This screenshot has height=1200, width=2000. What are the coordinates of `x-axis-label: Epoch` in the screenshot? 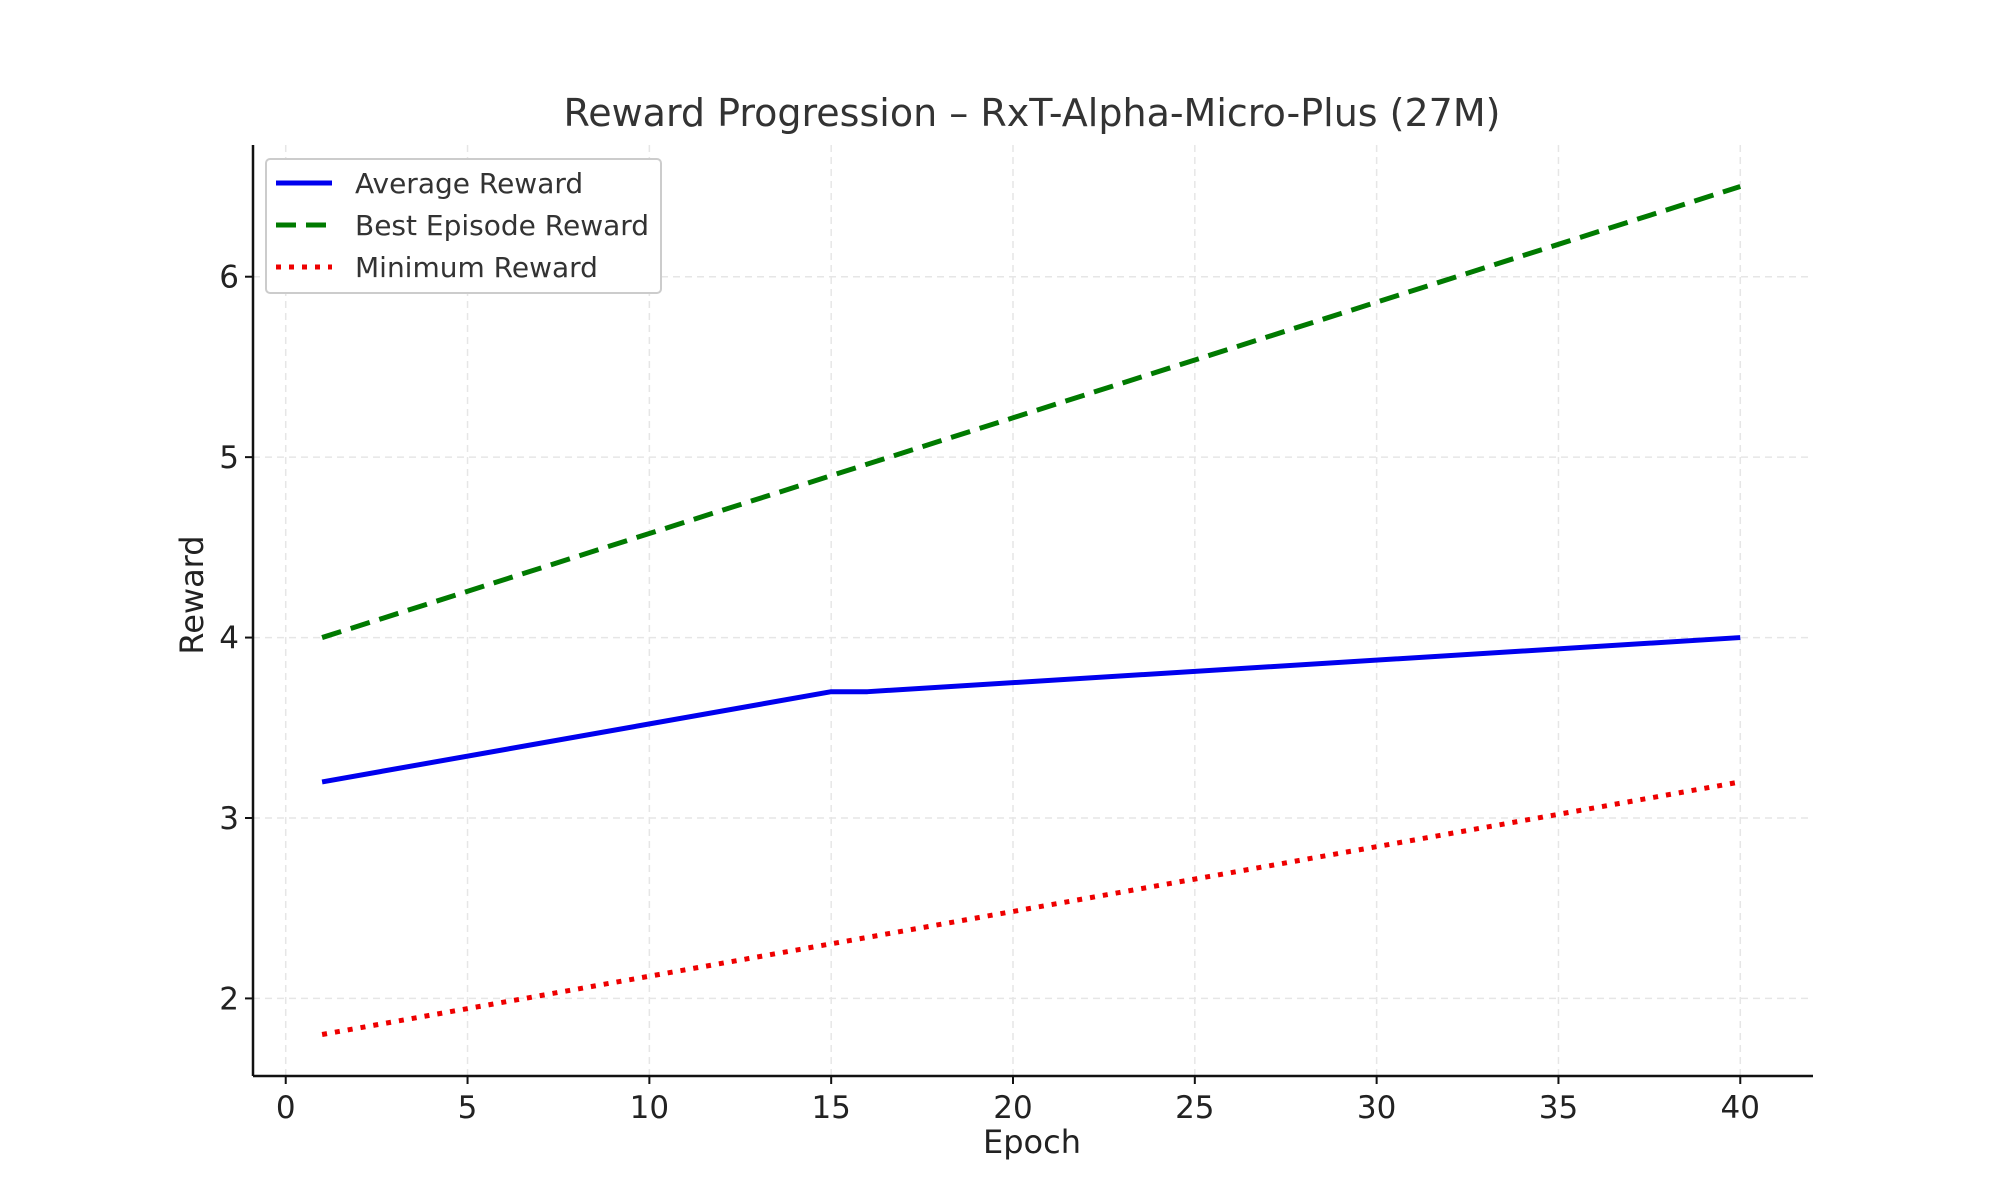 It's located at (1032, 1142).